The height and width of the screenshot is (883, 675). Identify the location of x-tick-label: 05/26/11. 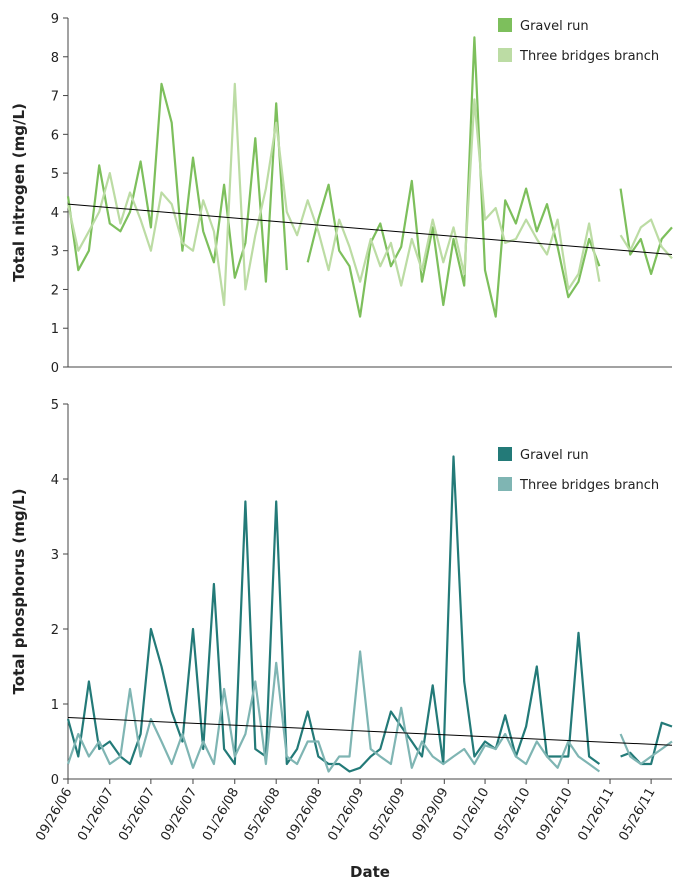
(637, 815).